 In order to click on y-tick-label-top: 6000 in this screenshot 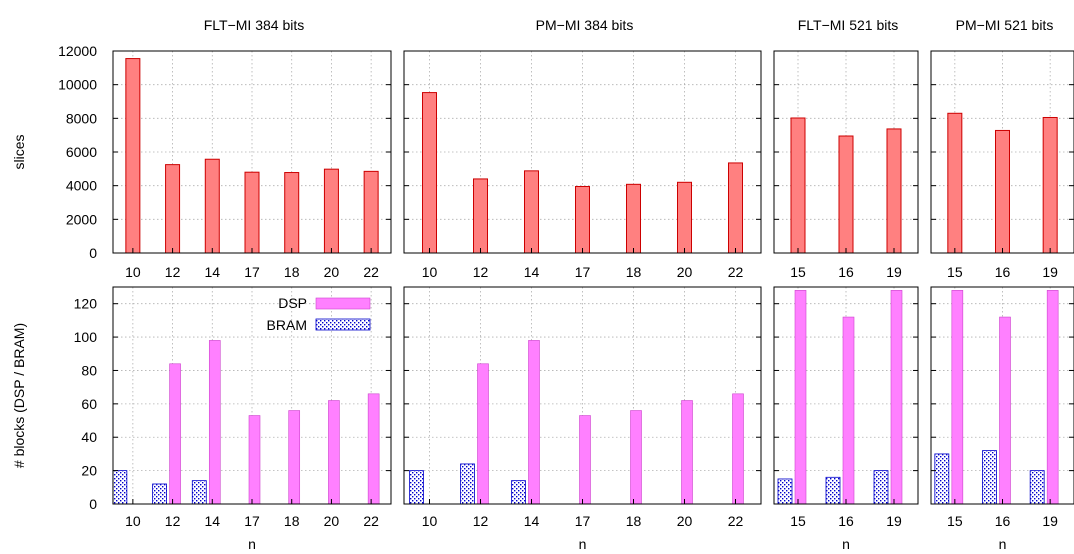, I will do `click(81, 152)`.